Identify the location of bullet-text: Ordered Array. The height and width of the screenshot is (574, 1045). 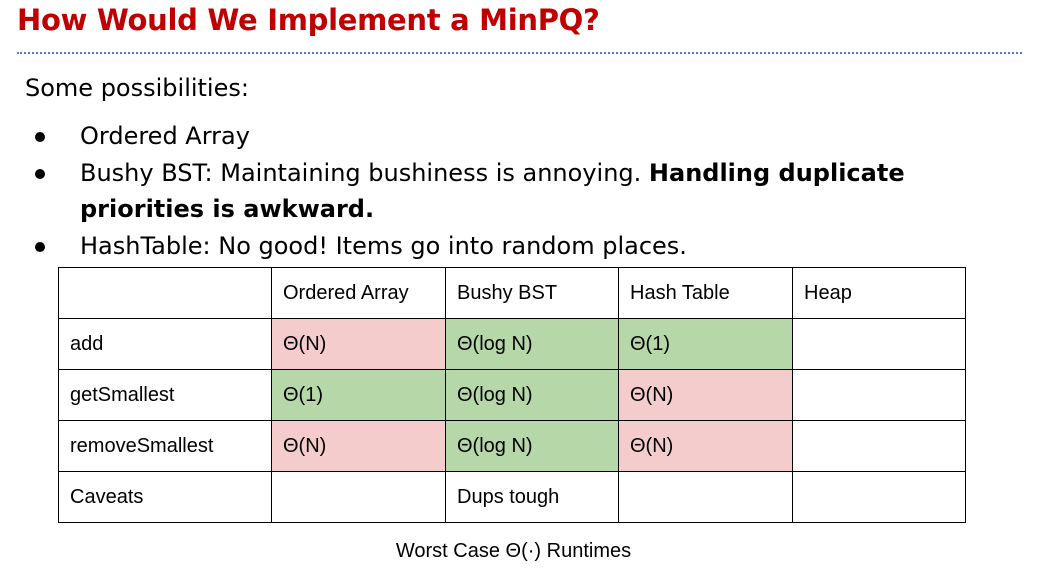
(165, 136).